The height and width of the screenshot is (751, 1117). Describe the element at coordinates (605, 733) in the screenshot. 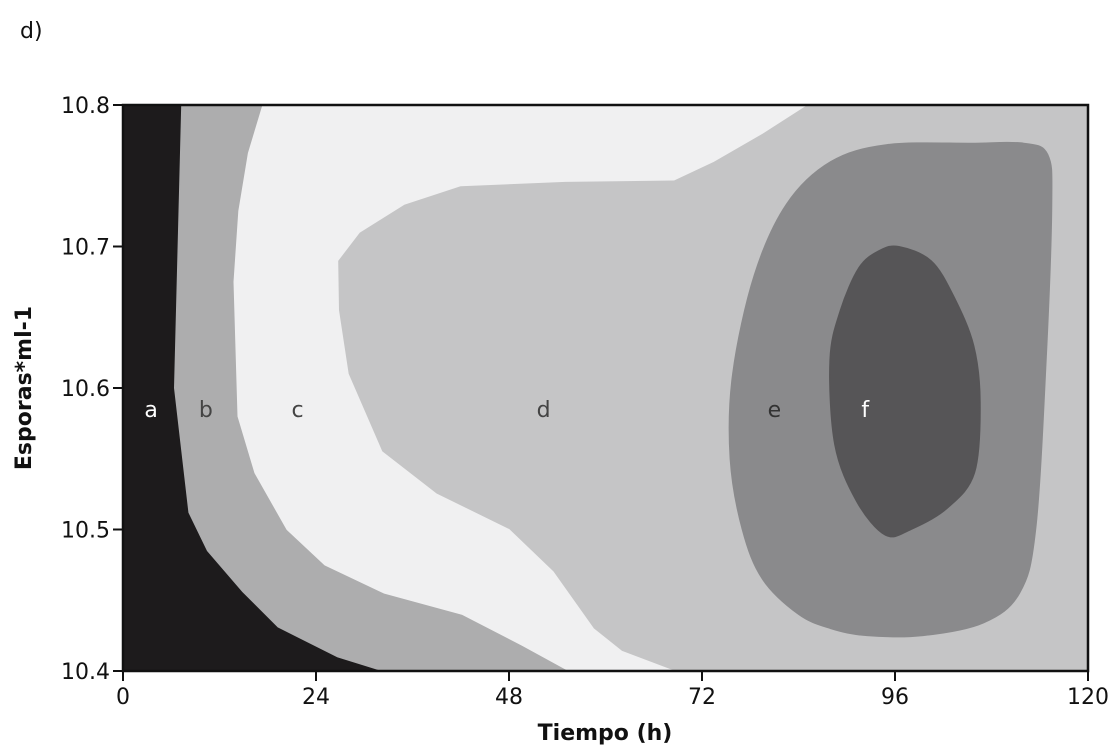

I see `x-axis-title: Tiempo (h)` at that location.